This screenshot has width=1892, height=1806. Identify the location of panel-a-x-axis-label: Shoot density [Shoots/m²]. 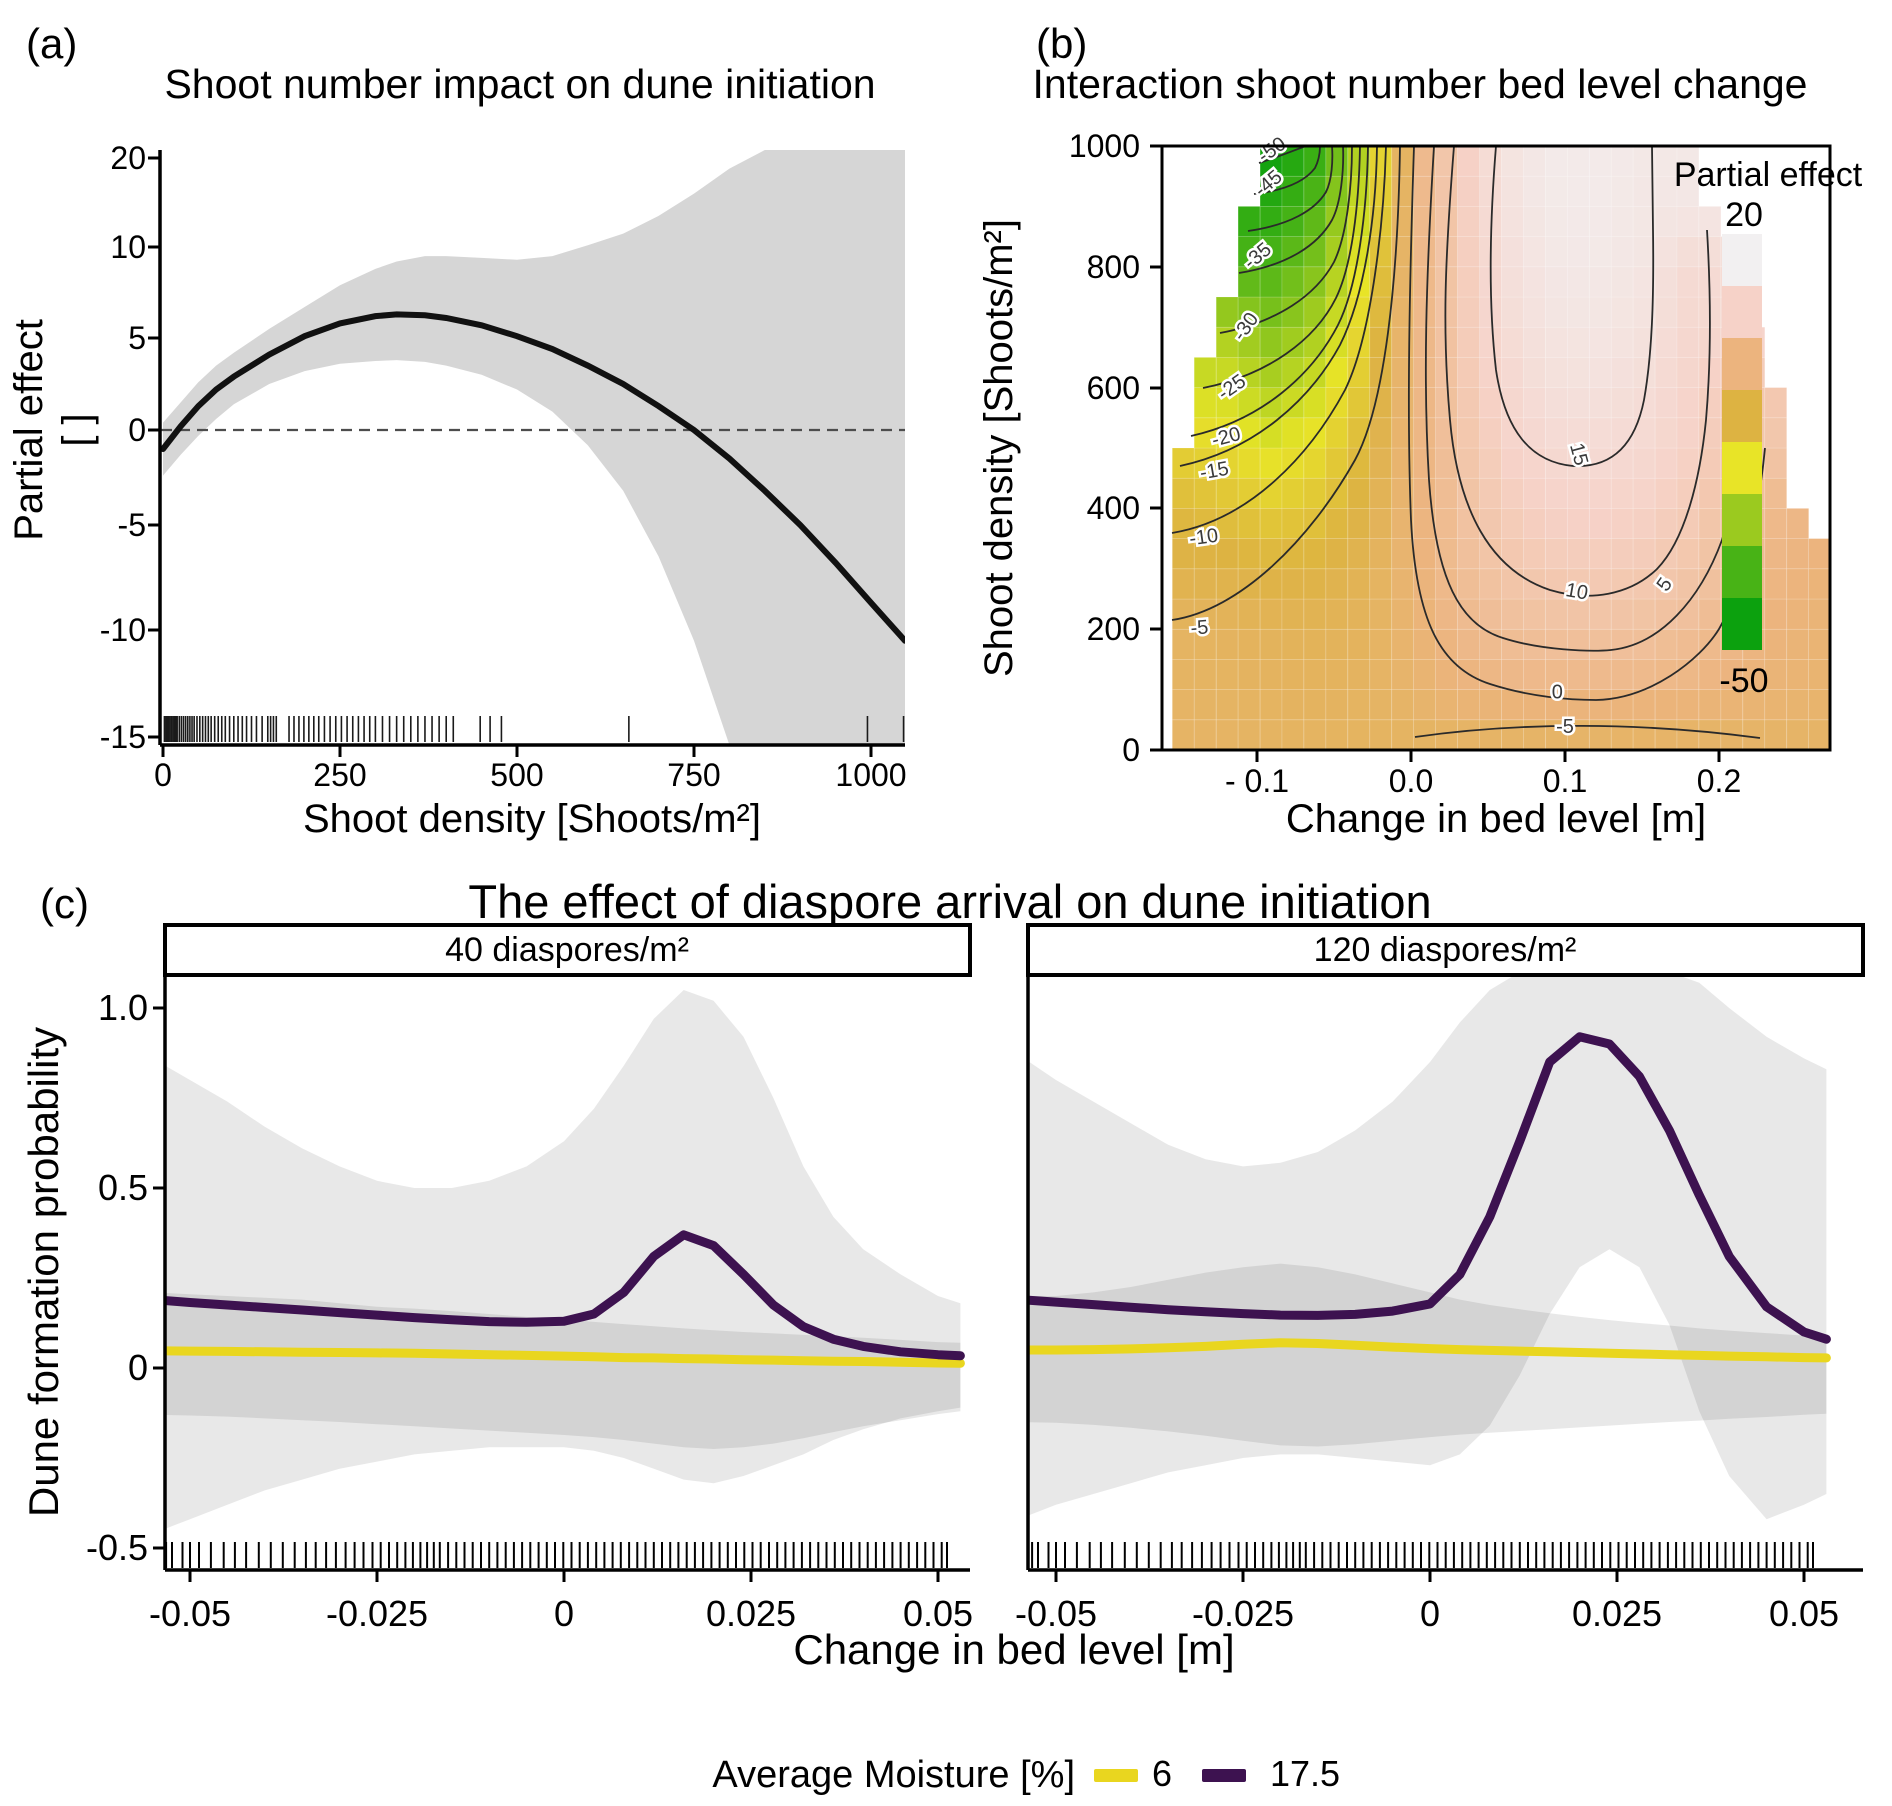
(532, 819).